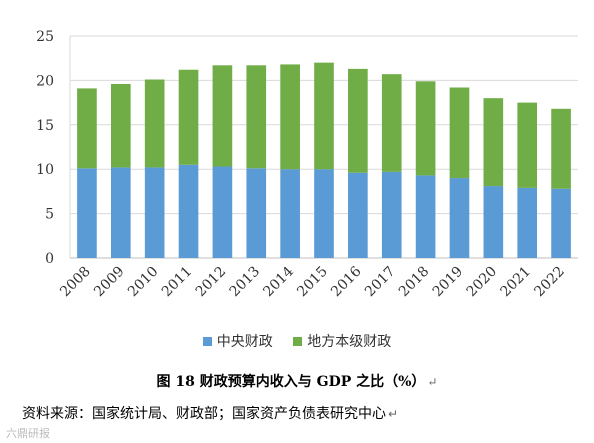  What do you see at coordinates (380, 282) in the screenshot?
I see `x-tick-label: 2017` at bounding box center [380, 282].